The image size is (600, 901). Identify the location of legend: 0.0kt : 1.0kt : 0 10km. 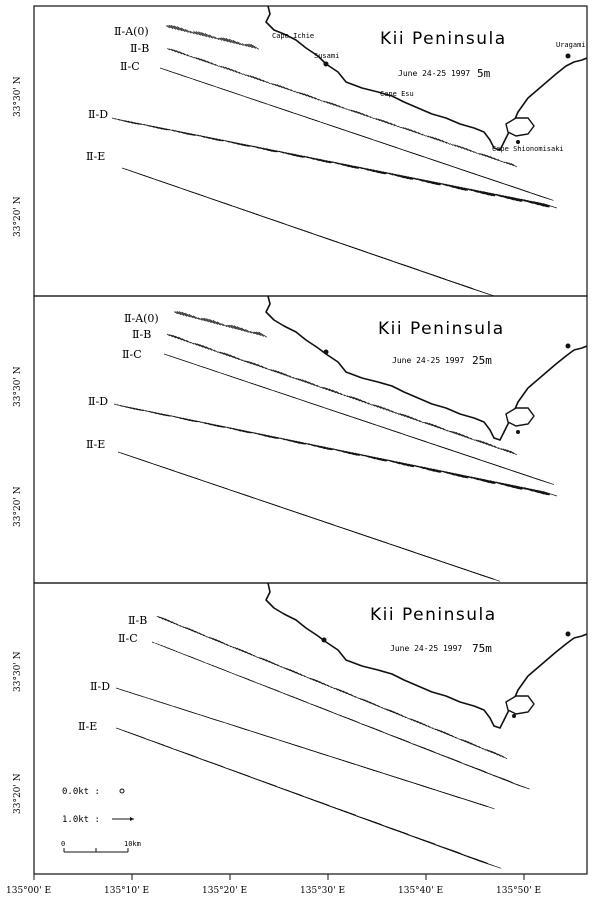
(101, 820).